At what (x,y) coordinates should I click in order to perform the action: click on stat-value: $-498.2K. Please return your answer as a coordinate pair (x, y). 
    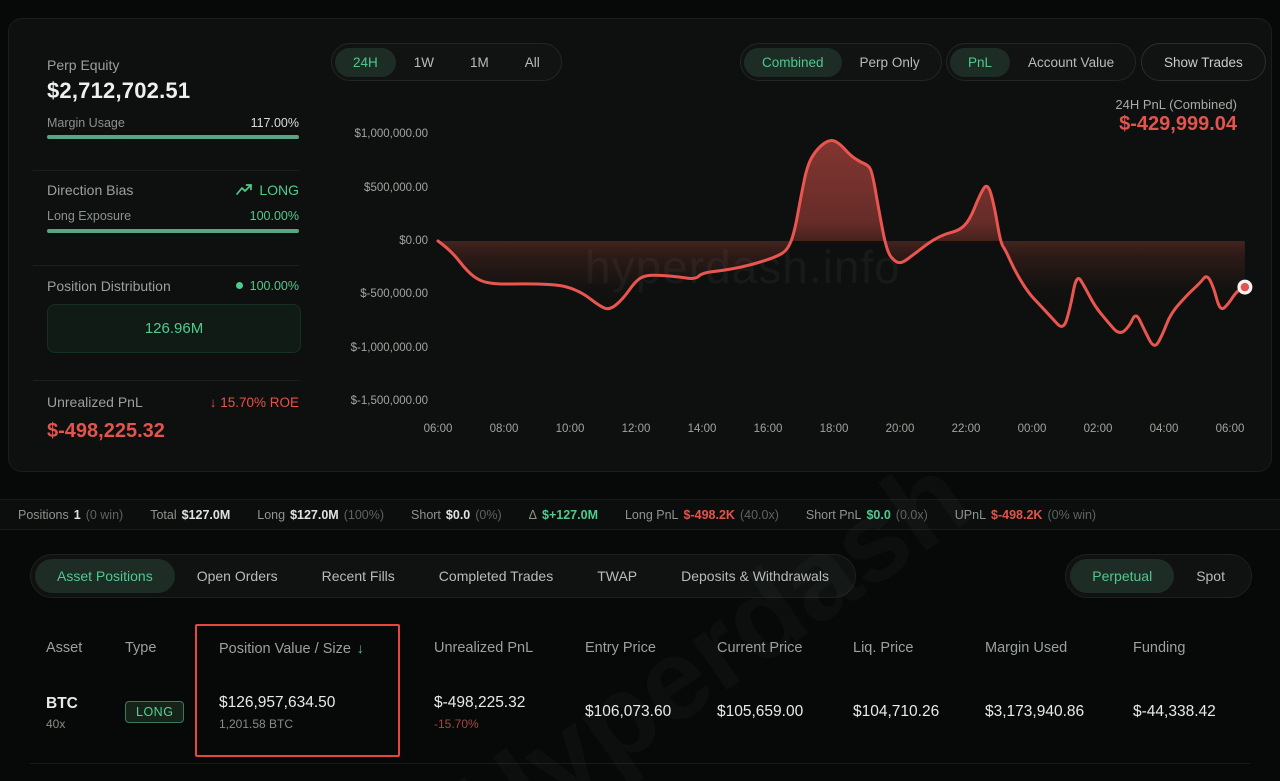
    Looking at the image, I should click on (709, 514).